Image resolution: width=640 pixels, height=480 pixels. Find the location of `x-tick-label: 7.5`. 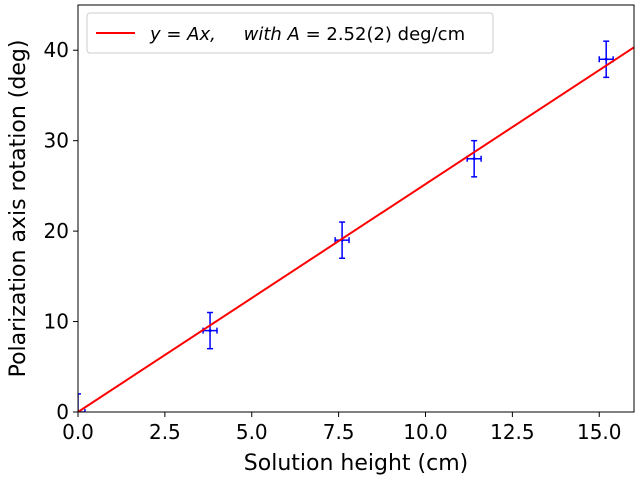

x-tick-label: 7.5 is located at coordinates (339, 432).